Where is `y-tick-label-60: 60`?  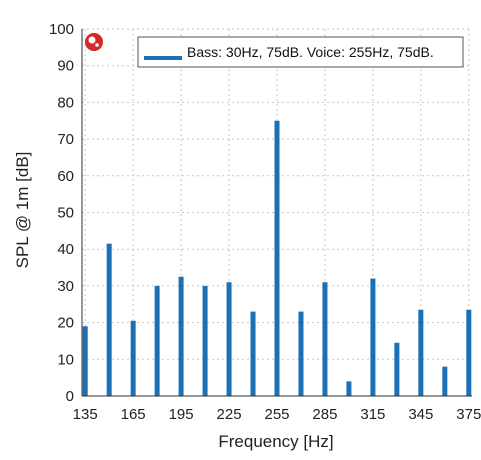
y-tick-label-60: 60 is located at coordinates (65, 176).